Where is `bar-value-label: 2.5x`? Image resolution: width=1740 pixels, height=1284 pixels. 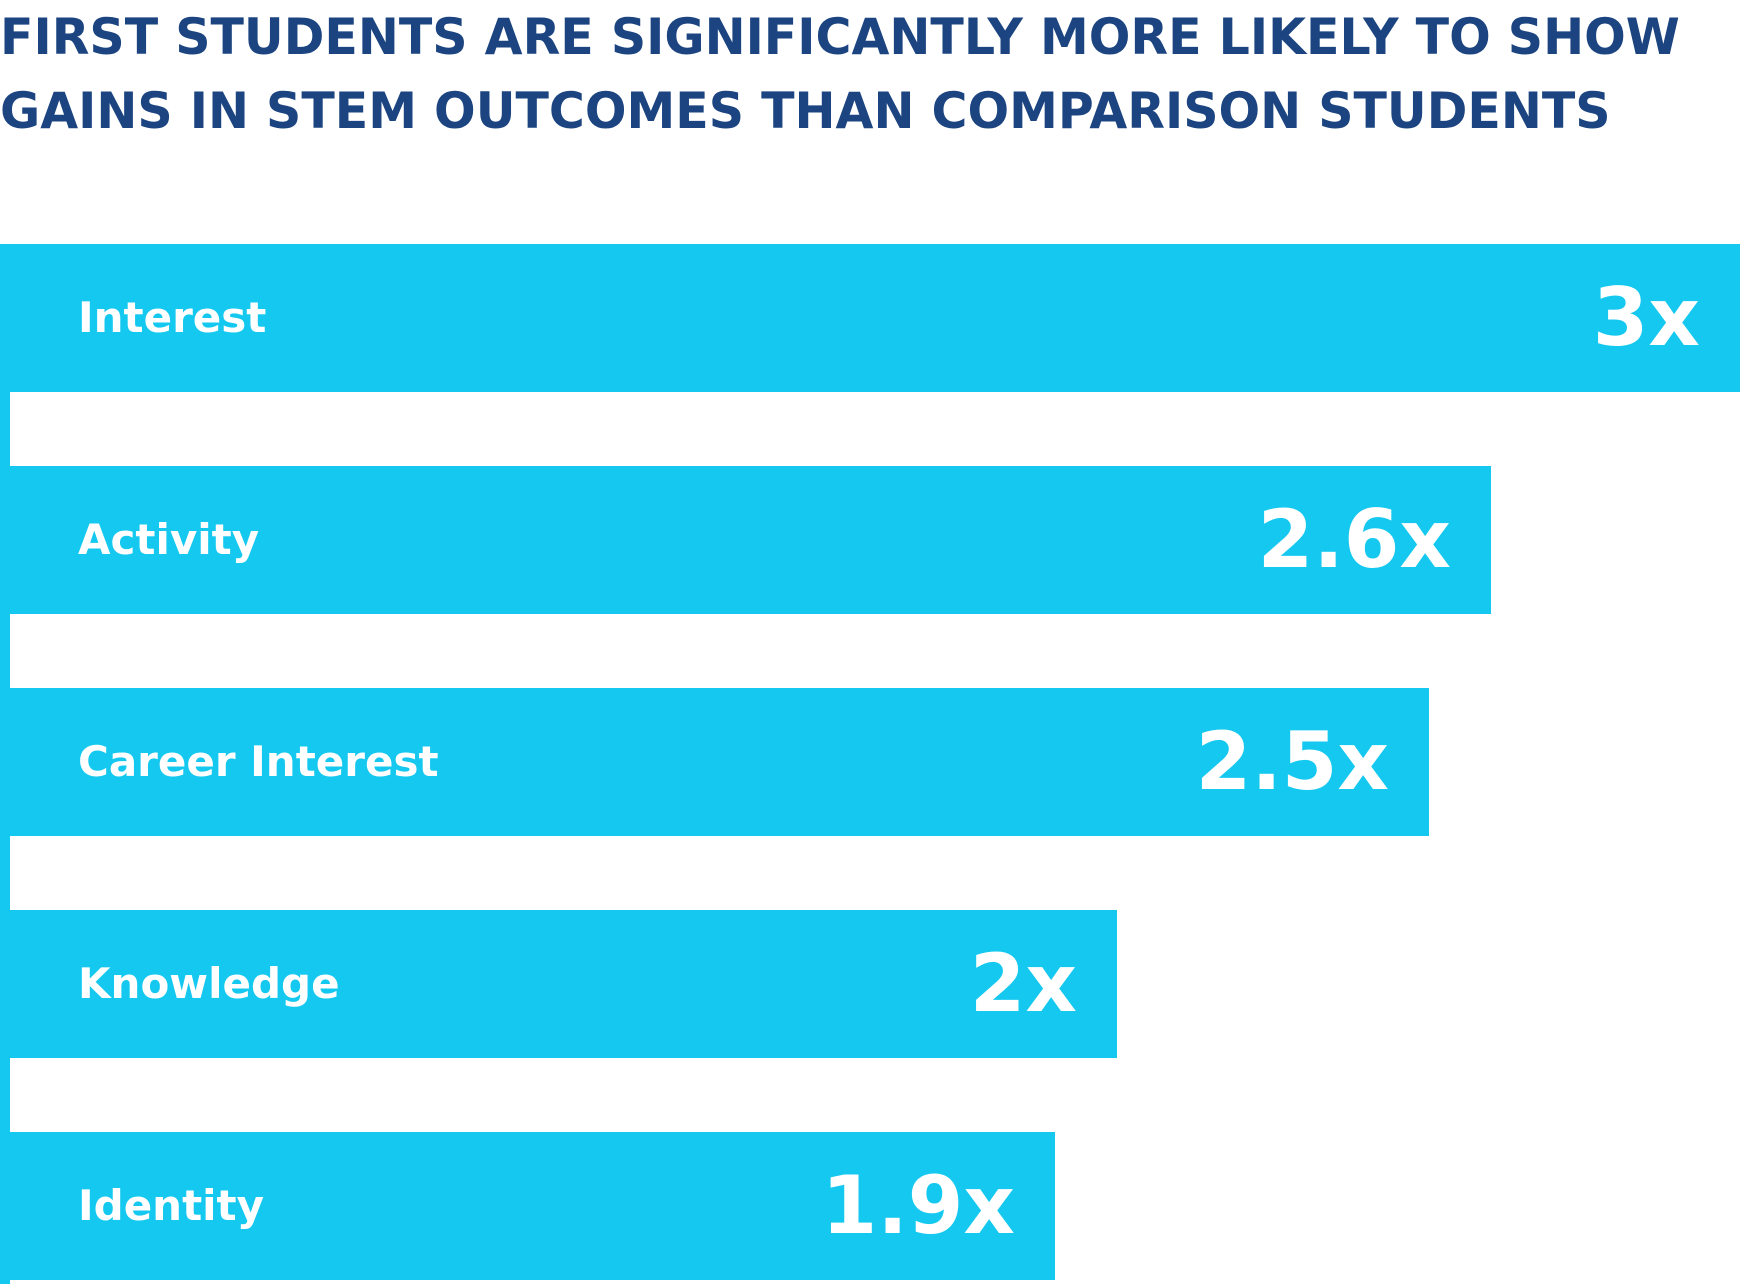 bar-value-label: 2.5x is located at coordinates (1292, 761).